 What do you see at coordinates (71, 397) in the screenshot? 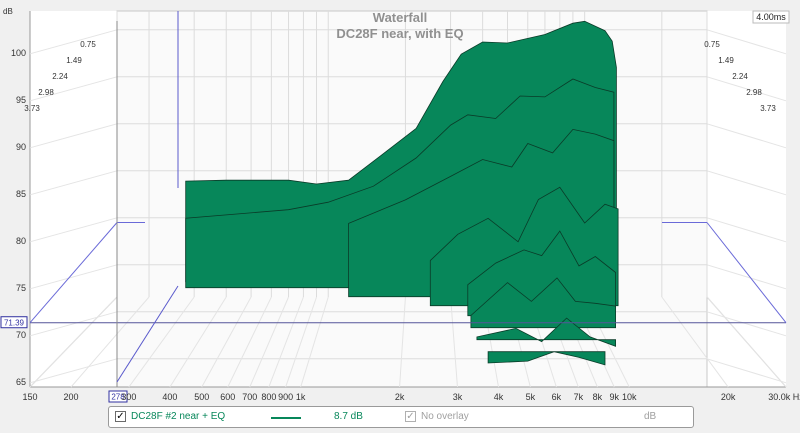
I see `x-tick-label: 200` at bounding box center [71, 397].